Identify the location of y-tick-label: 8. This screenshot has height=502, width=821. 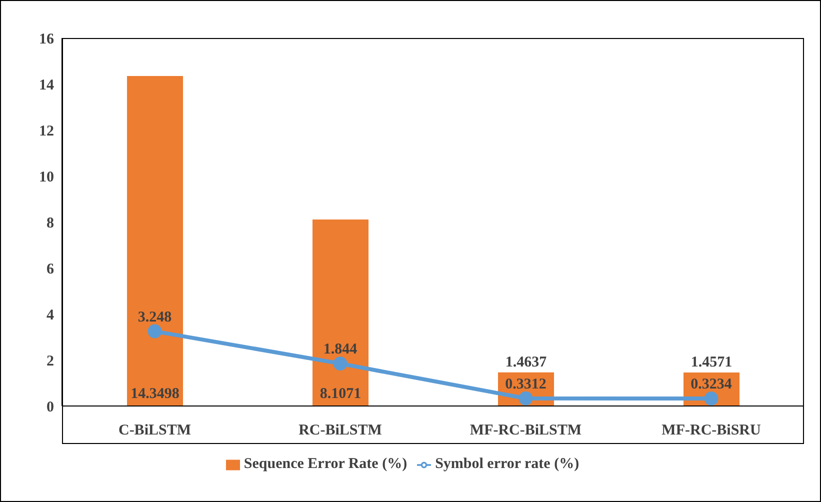
(50, 223).